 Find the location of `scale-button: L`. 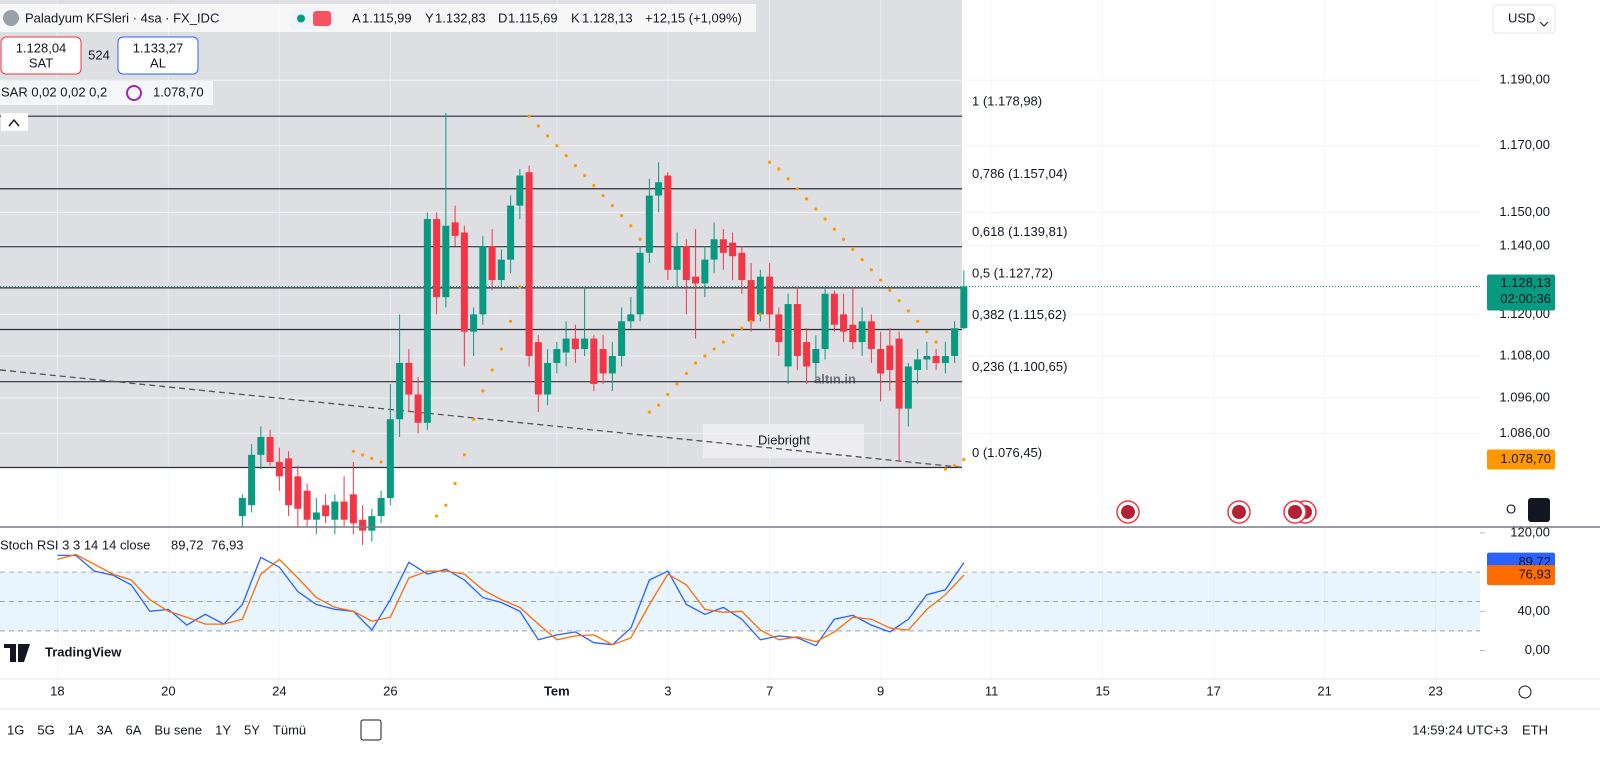

scale-button: L is located at coordinates (1538, 508).